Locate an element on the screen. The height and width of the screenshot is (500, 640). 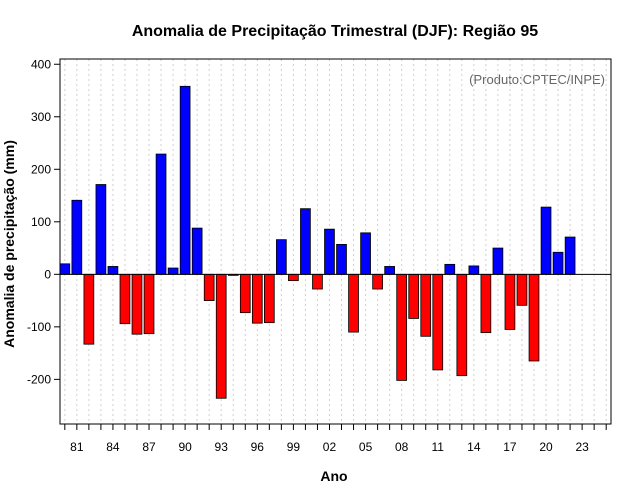
bar-2006 is located at coordinates (377, 281).